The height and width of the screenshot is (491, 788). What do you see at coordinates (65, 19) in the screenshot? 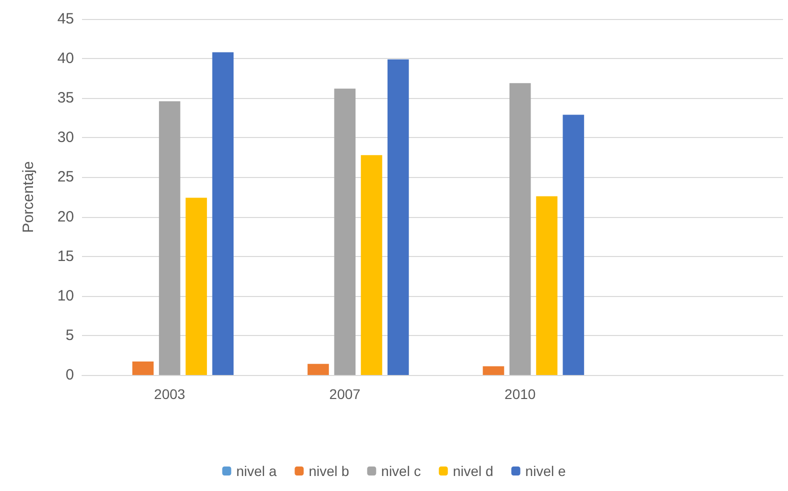
I see `y-tick-label: 45` at bounding box center [65, 19].